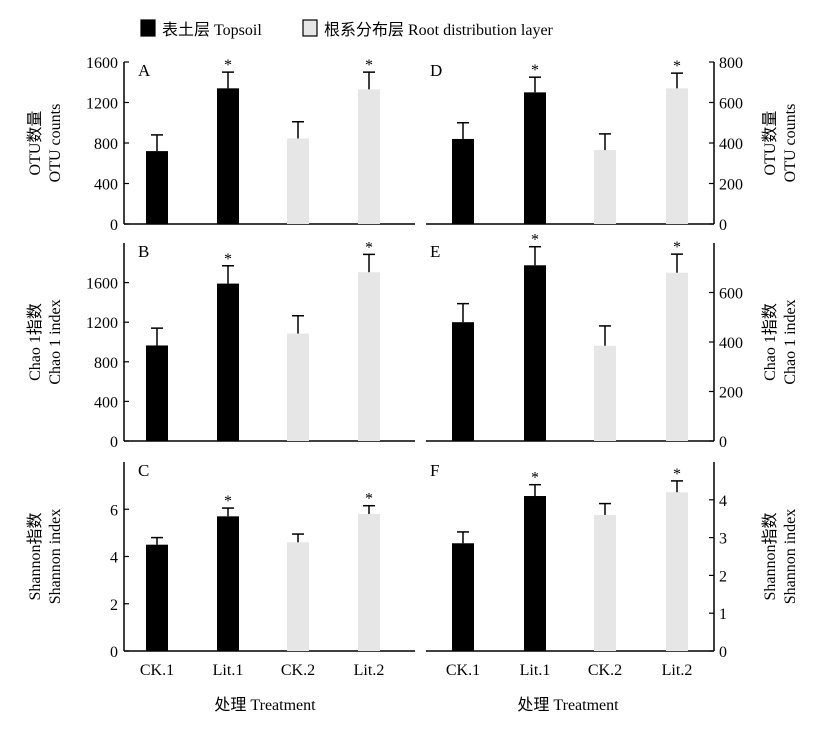 The width and height of the screenshot is (824, 733). I want to click on x-axis-title-left: 处理 Treatment, so click(265, 705).